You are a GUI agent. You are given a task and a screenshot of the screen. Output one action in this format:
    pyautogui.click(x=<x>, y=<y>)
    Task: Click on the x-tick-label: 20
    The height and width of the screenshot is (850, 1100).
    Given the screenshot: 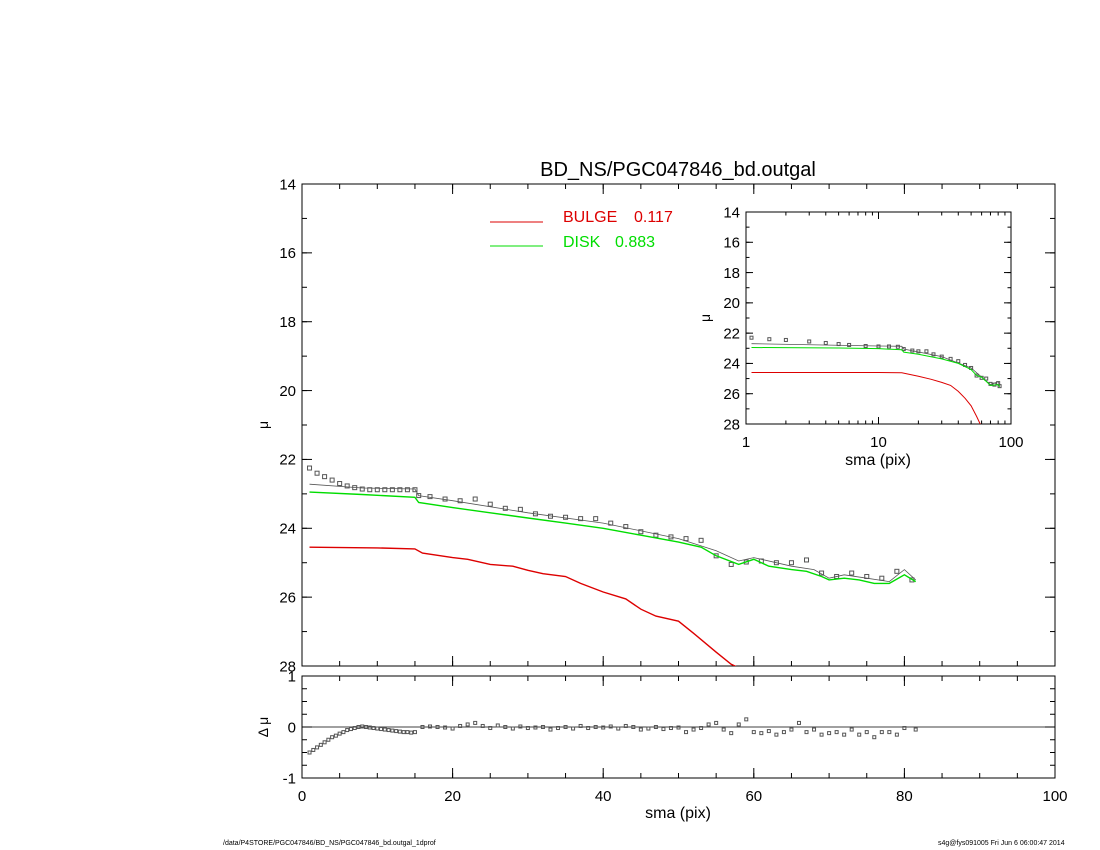 What is the action you would take?
    pyautogui.click(x=452, y=796)
    